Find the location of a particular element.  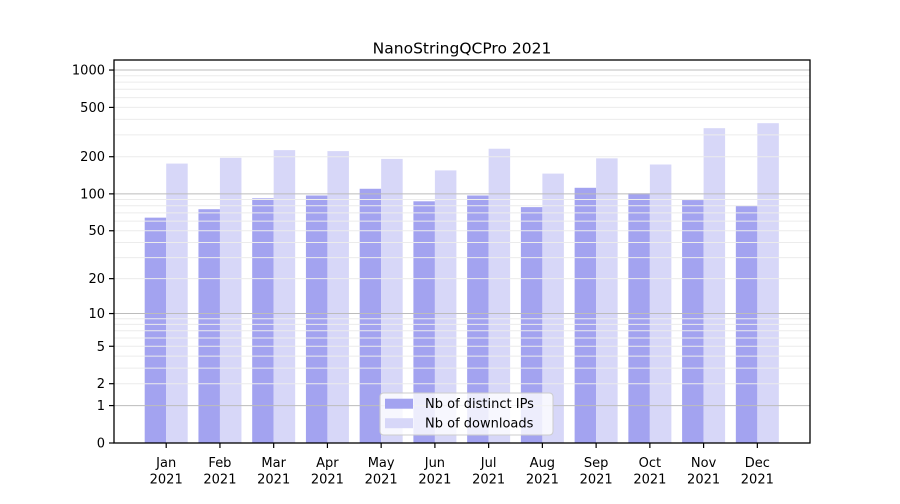

y-axis-tick-label: 1000 is located at coordinates (88, 71).